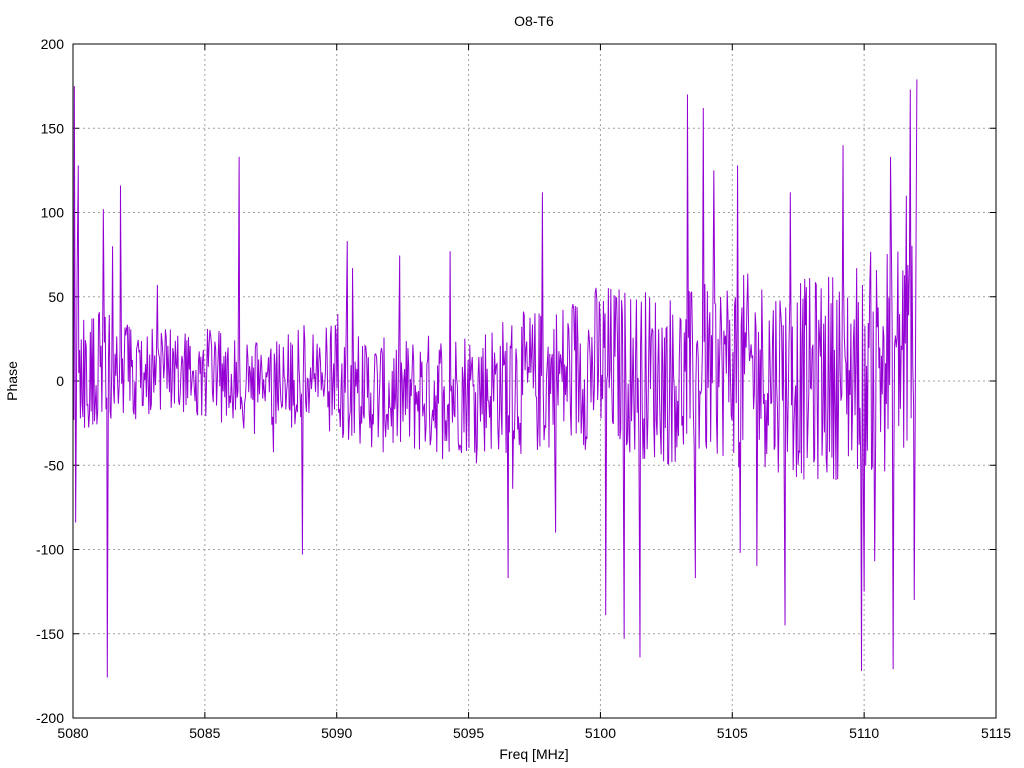 This screenshot has width=1024, height=768. What do you see at coordinates (60, 381) in the screenshot?
I see `y-tick-label: 0` at bounding box center [60, 381].